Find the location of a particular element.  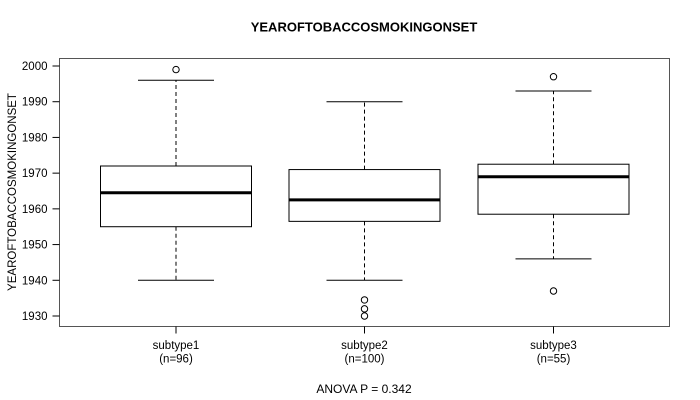

x-tick-sublabel-subtype3: (n=55) is located at coordinates (554, 360).